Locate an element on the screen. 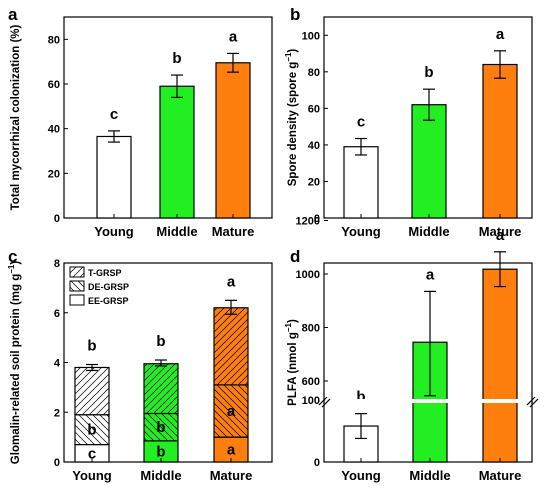 The height and width of the screenshot is (488, 550). y-tick-label: 2 is located at coordinates (57, 413).